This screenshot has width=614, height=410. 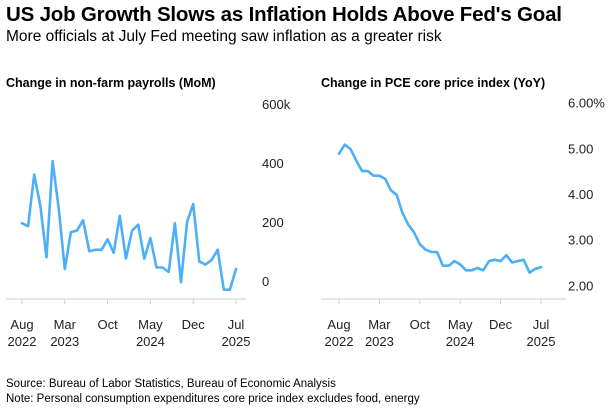 I want to click on payrolls-x-tick-label: 2024, so click(x=150, y=341).